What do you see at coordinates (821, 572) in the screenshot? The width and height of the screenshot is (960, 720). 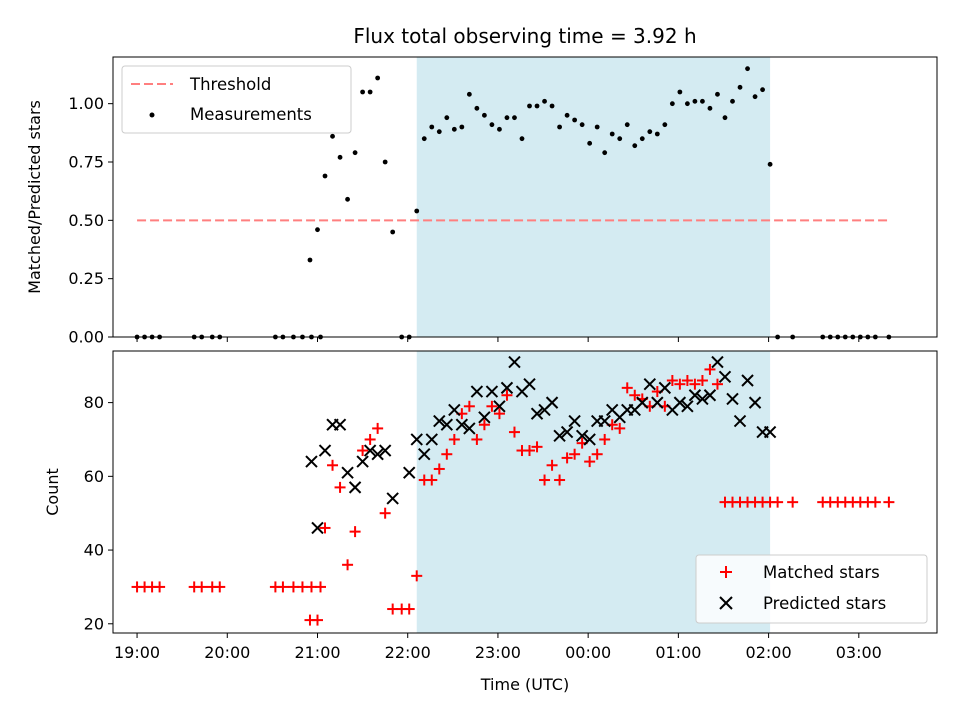 I see `legend-matched-label: Matched stars` at bounding box center [821, 572].